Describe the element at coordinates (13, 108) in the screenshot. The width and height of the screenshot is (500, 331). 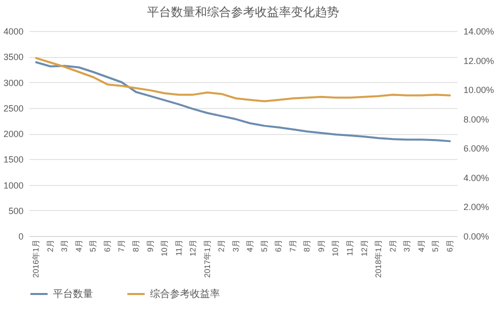
I see `y-tick-label: 2500` at that location.